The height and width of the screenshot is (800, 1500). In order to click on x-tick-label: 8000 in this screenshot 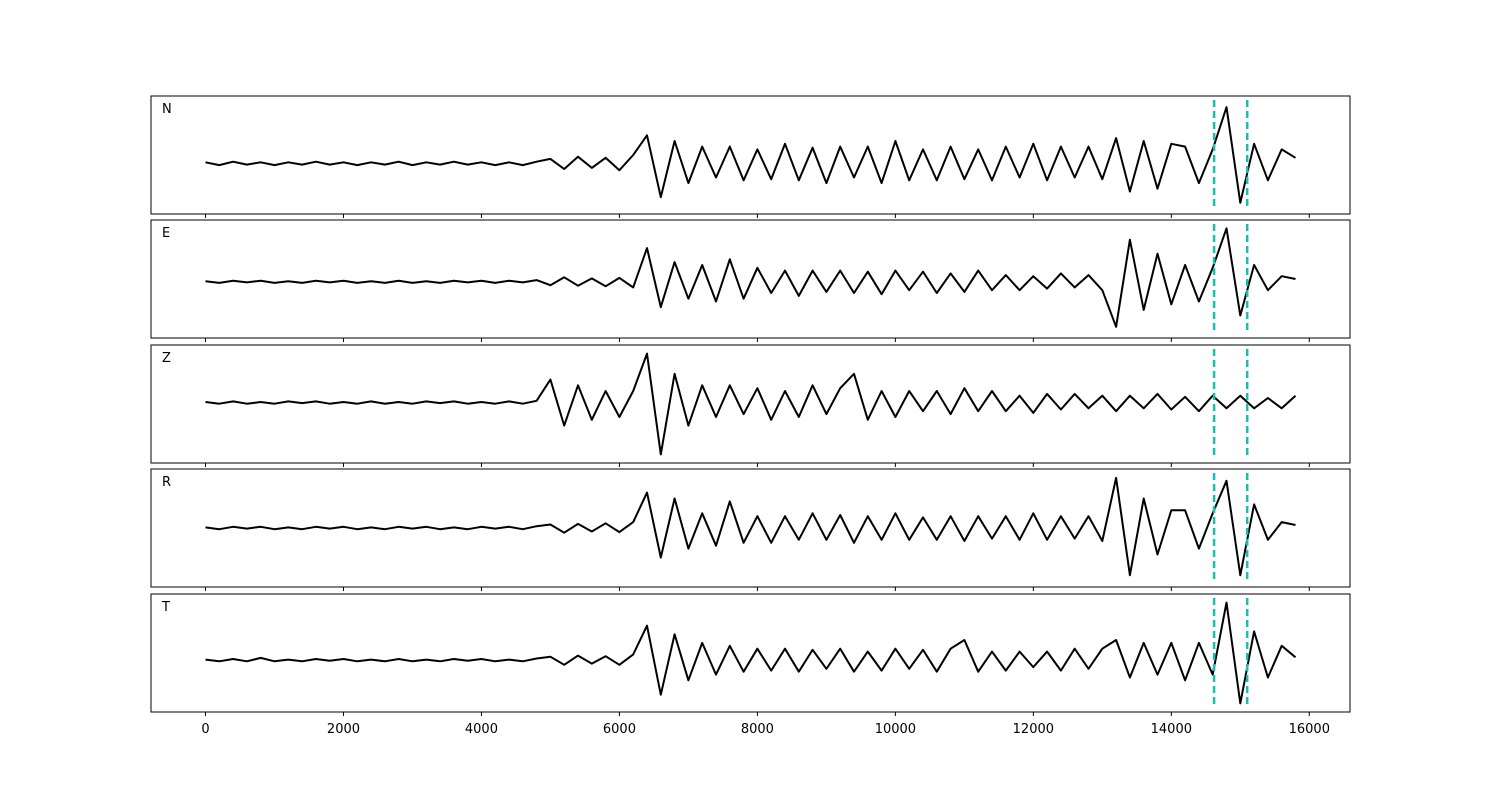, I will do `click(757, 729)`.